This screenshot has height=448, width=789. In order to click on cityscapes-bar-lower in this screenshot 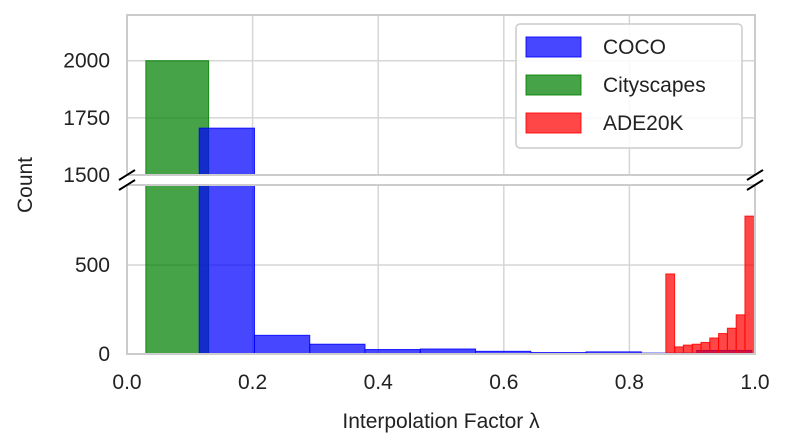, I will do `click(177, 269)`.